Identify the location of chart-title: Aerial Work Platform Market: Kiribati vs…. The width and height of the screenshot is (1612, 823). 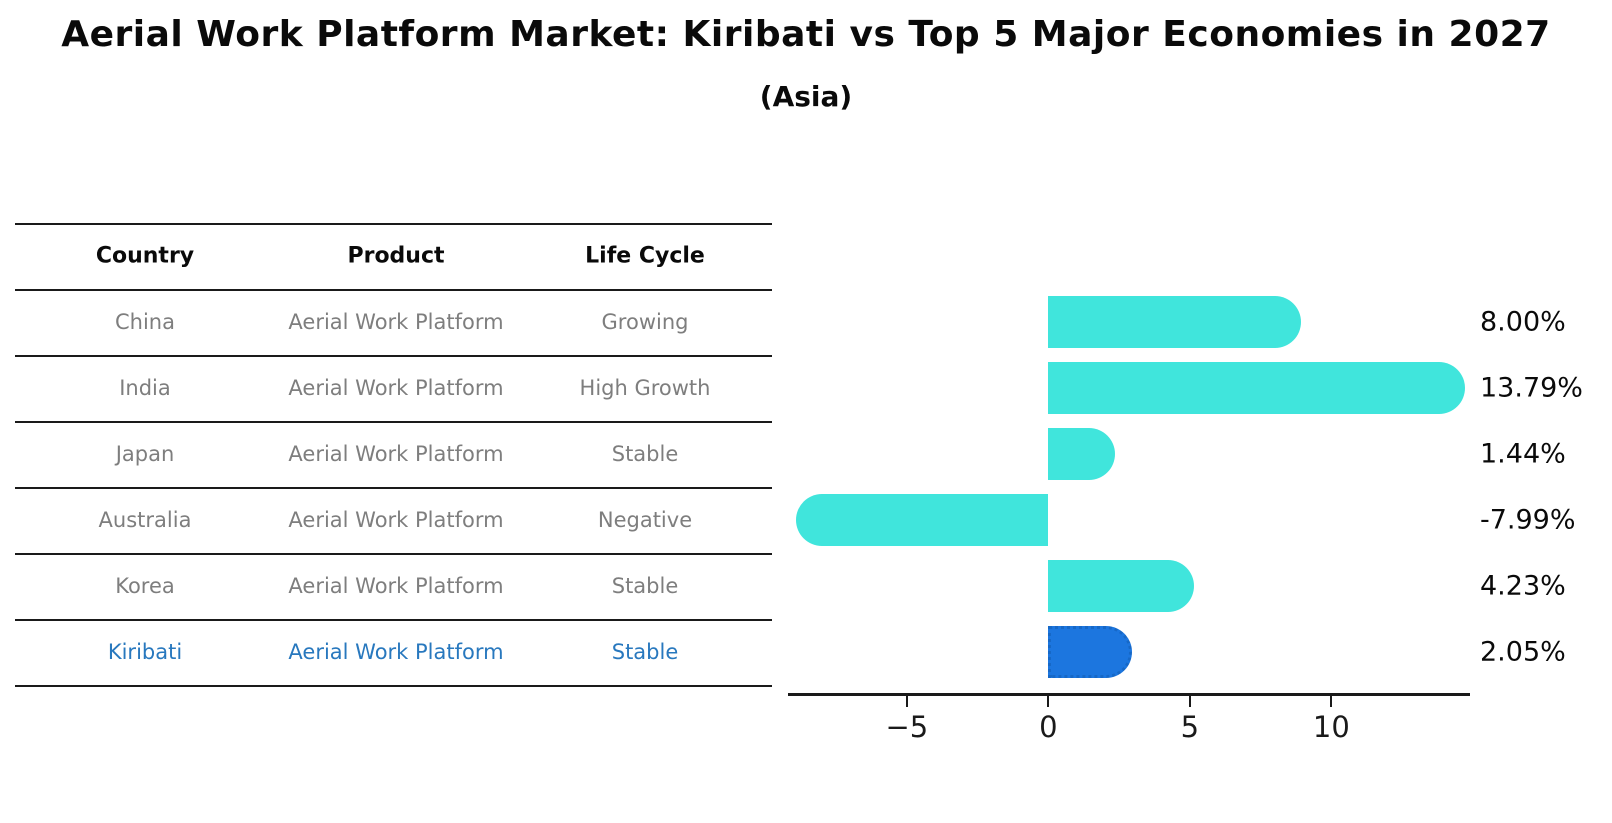
(806, 34).